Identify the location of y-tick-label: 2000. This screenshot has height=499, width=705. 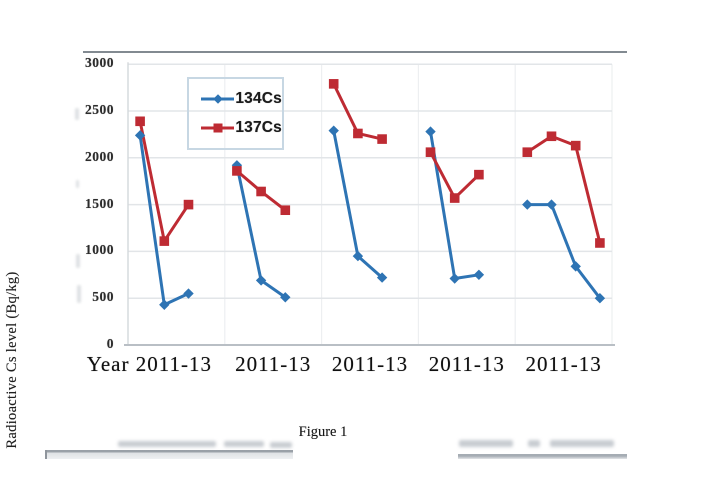
(99, 156).